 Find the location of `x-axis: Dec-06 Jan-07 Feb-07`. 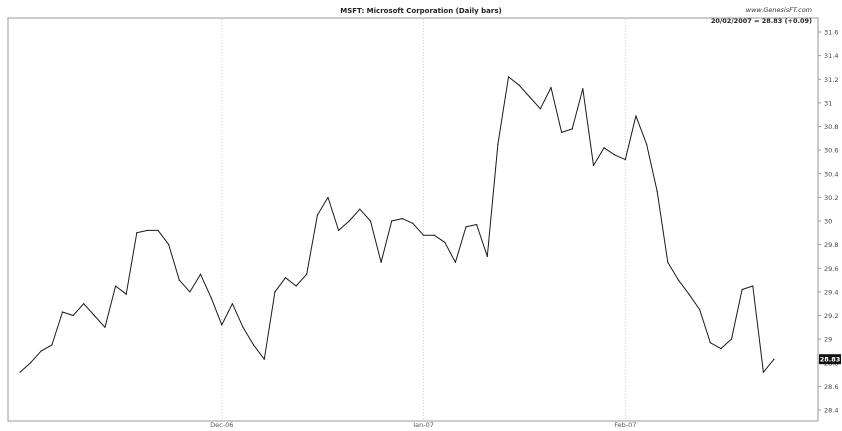

x-axis: Dec-06 Jan-07 Feb-07 is located at coordinates (423, 425).